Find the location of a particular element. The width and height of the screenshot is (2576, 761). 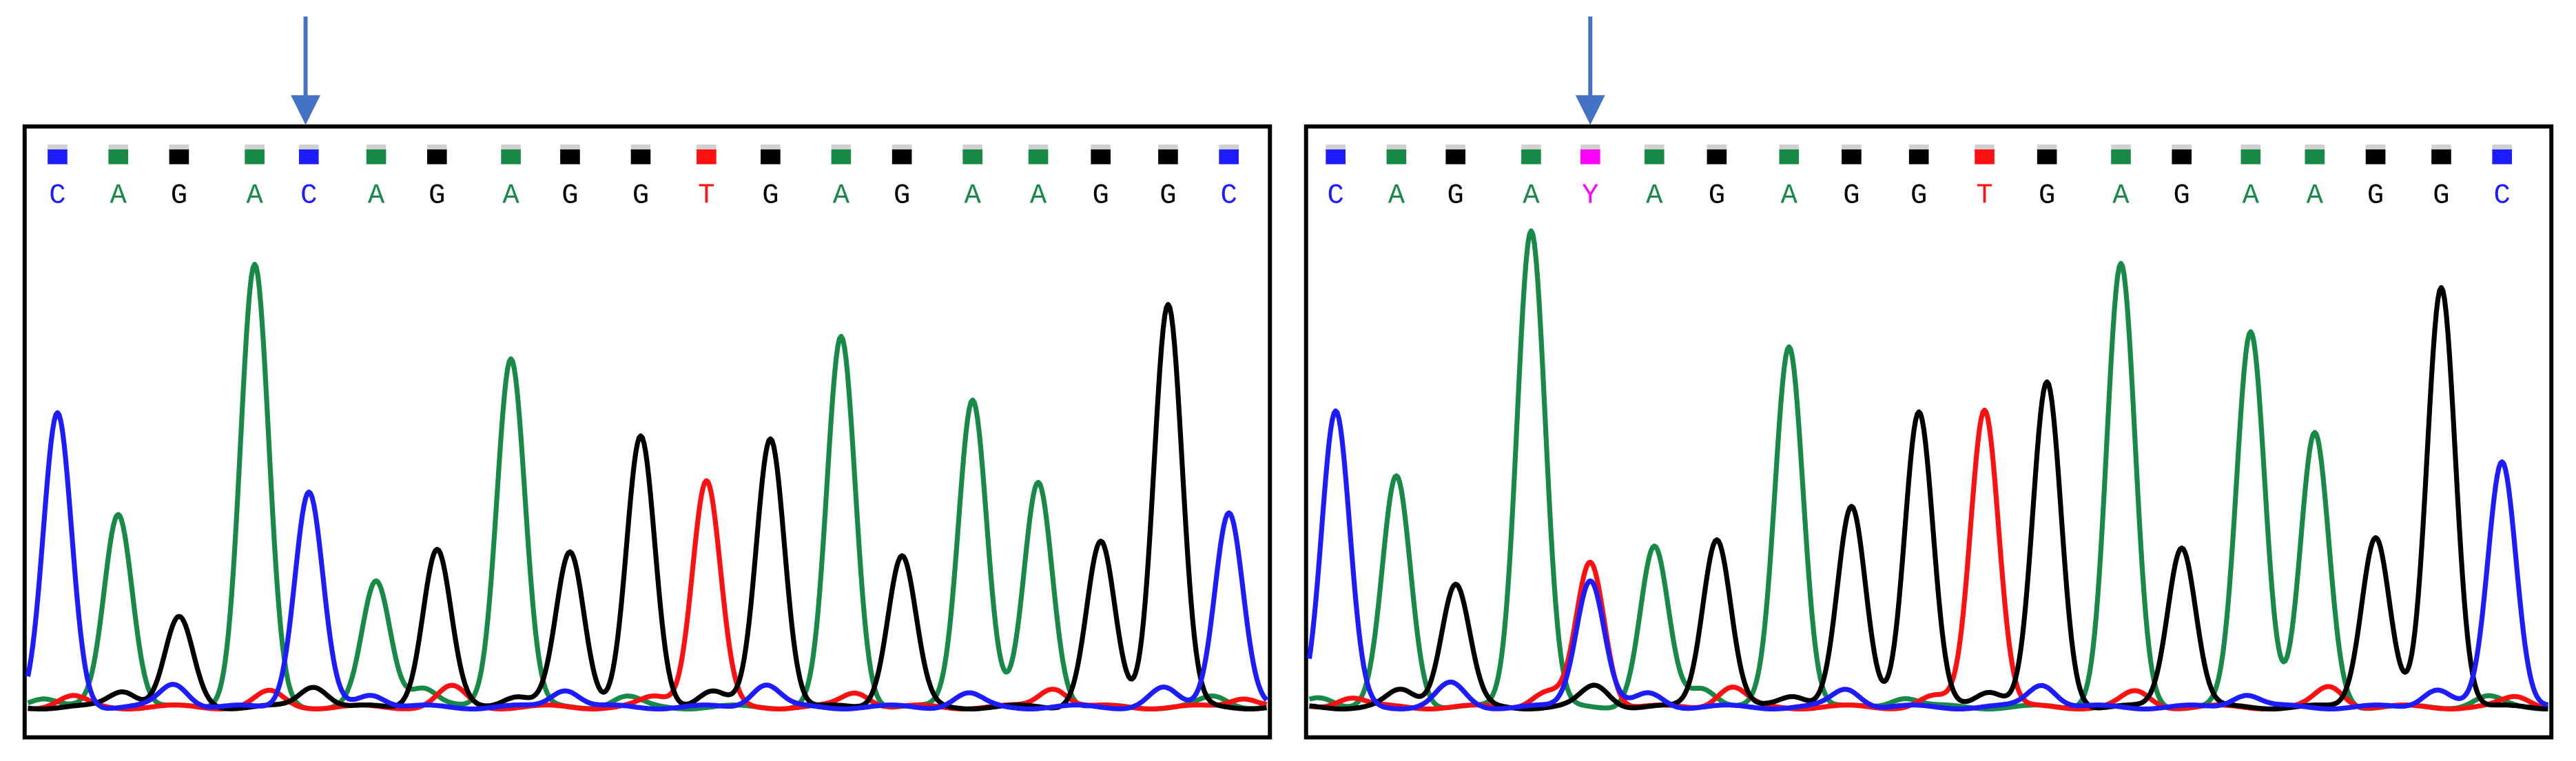

base-call: Y is located at coordinates (1590, 195).